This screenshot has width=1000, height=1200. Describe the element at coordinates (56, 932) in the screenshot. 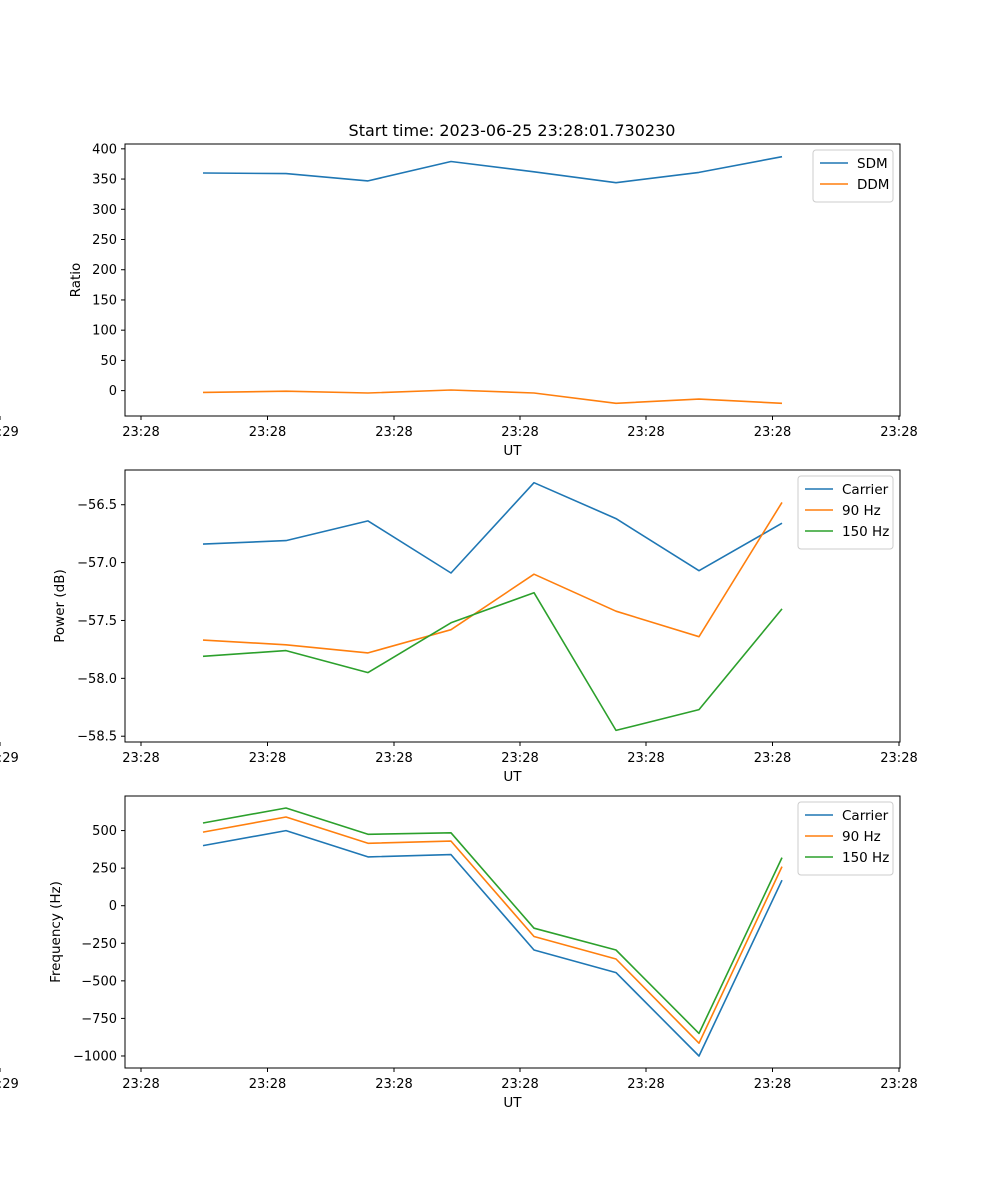

I see `y-axis-label: Frequency (Hz)` at that location.